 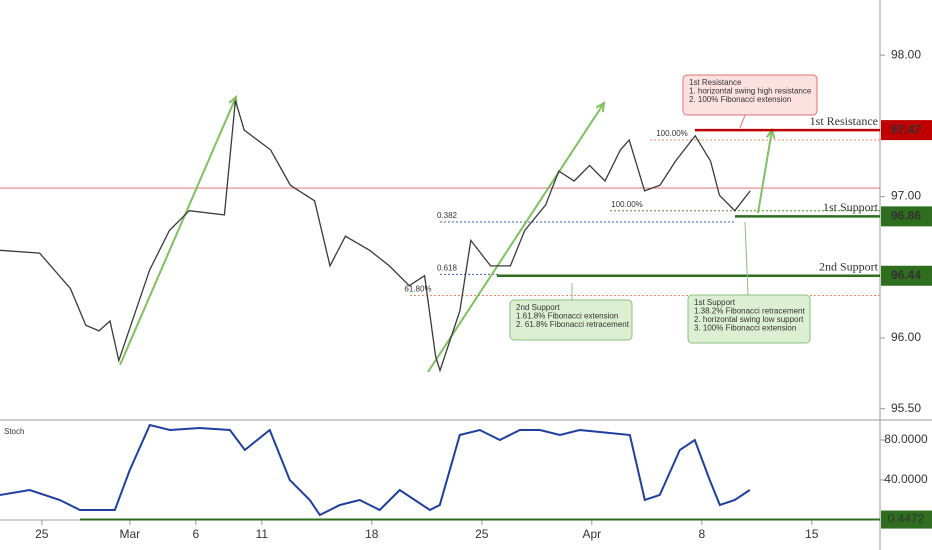 I want to click on x-tick-label: 11, so click(x=262, y=534).